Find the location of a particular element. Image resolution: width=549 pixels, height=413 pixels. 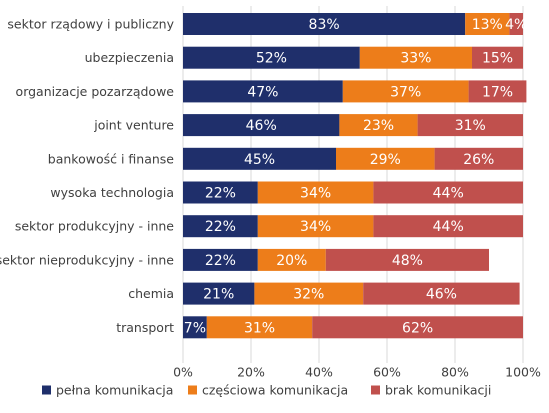

category-label: wysoka technologia is located at coordinates (112, 192).